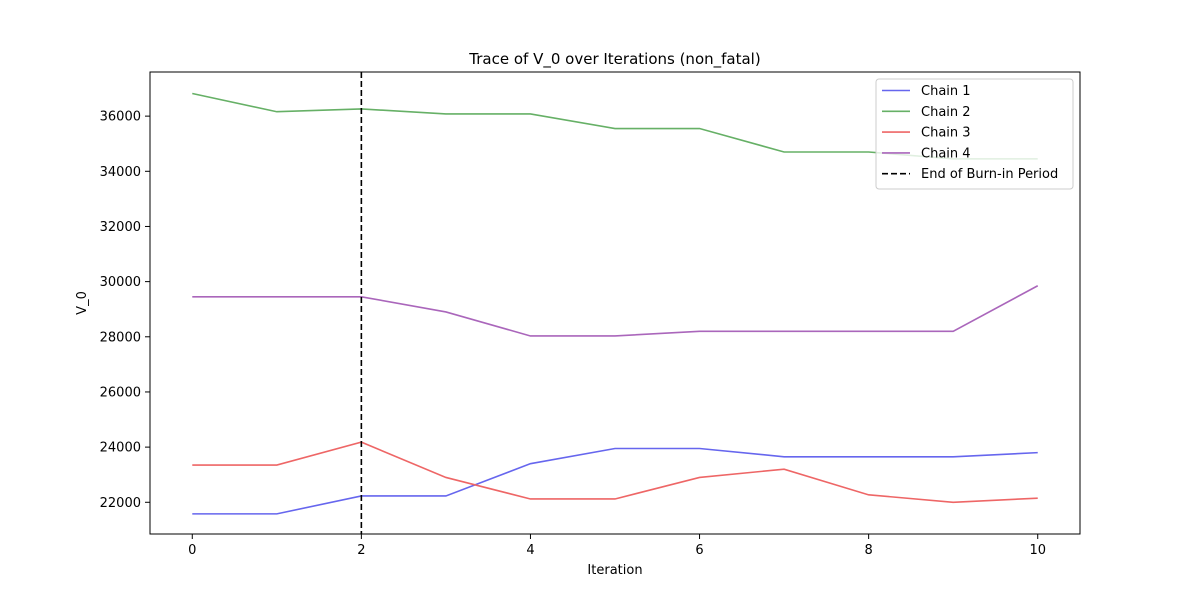 The height and width of the screenshot is (604, 1200). Describe the element at coordinates (946, 91) in the screenshot. I see `legend-label: Chain 1` at that location.